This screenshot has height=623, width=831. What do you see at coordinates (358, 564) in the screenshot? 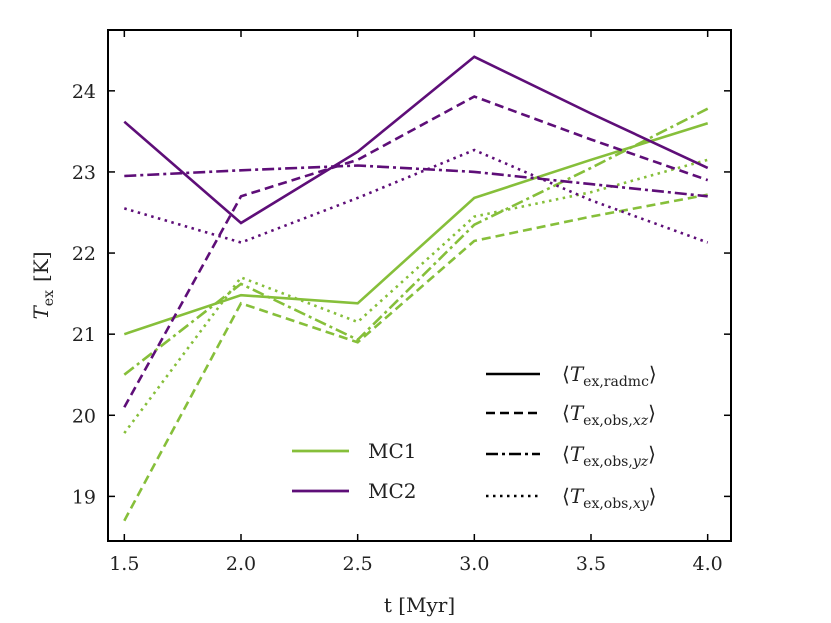
I see `x-tick-label: 2.5` at bounding box center [358, 564].